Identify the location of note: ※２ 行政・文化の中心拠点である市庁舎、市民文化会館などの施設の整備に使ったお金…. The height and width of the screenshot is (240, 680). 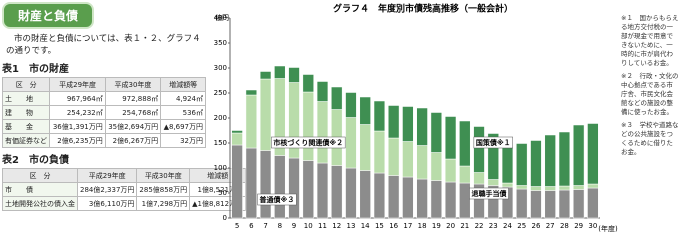
(650, 94).